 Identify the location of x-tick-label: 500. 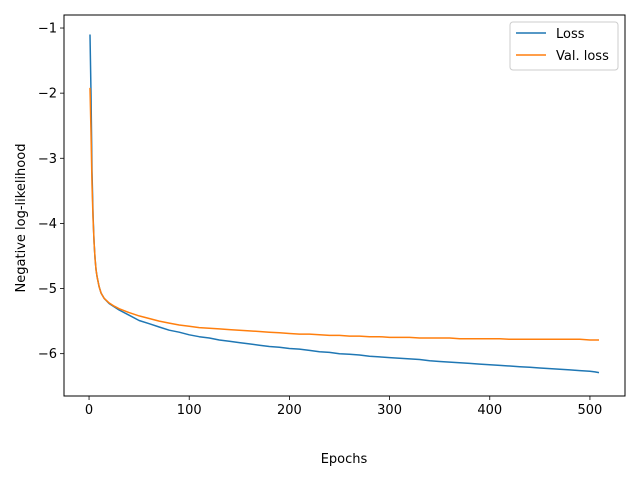
(590, 410).